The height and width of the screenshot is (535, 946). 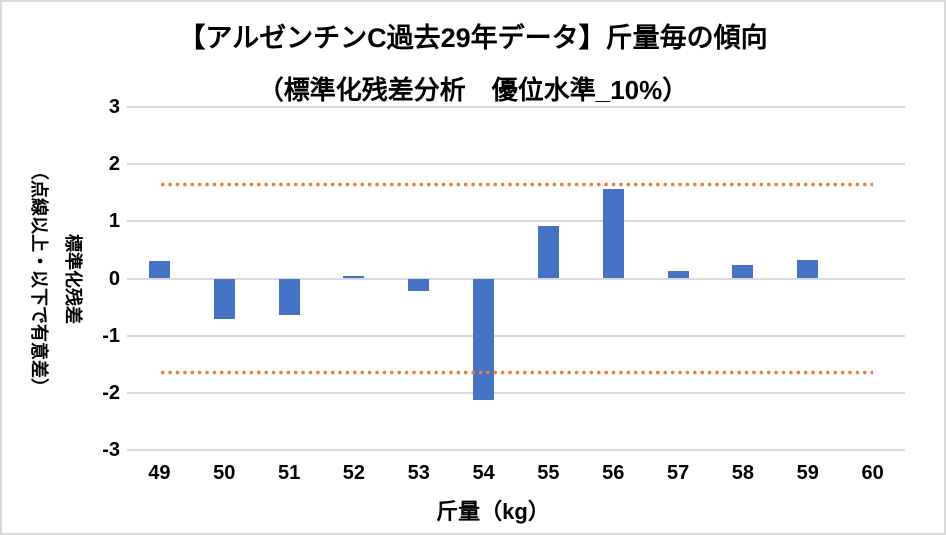 What do you see at coordinates (807, 473) in the screenshot?
I see `x-tick-label-59: 59` at bounding box center [807, 473].